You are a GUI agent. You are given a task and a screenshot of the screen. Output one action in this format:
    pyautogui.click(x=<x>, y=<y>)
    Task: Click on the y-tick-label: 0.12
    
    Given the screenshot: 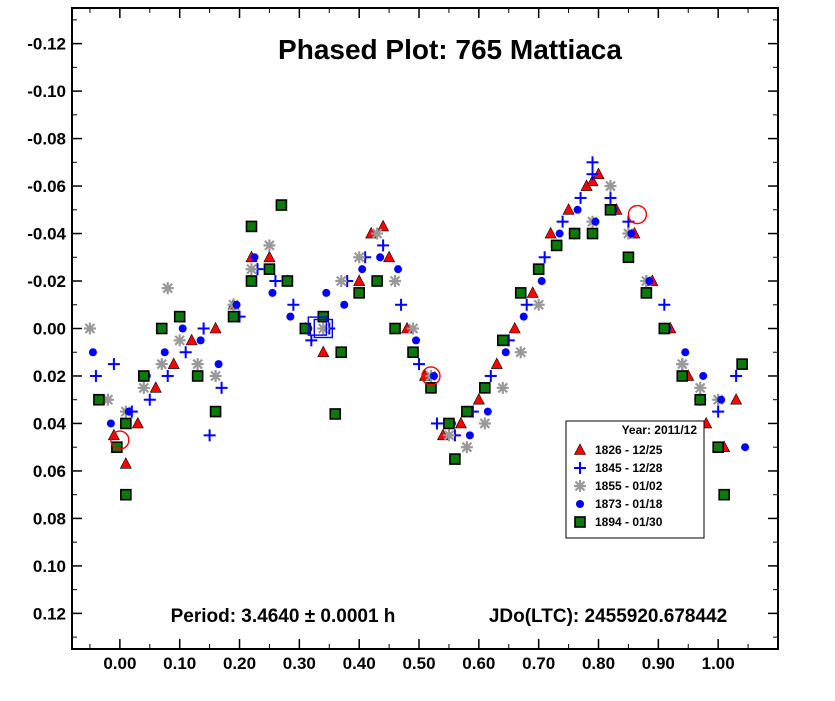 What is the action you would take?
    pyautogui.click(x=49, y=613)
    